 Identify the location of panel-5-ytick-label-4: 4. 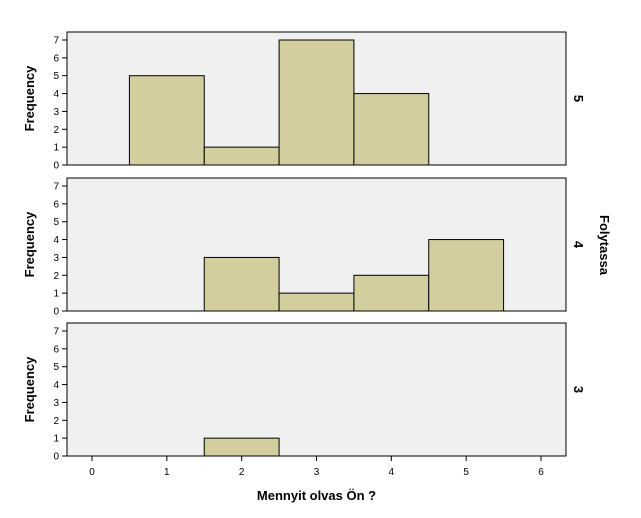
(56, 94).